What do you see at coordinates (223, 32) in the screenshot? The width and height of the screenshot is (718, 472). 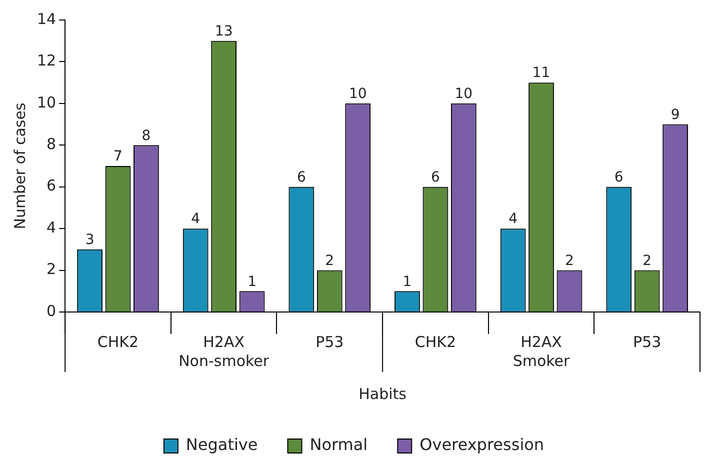 I see `data-label: 13` at bounding box center [223, 32].